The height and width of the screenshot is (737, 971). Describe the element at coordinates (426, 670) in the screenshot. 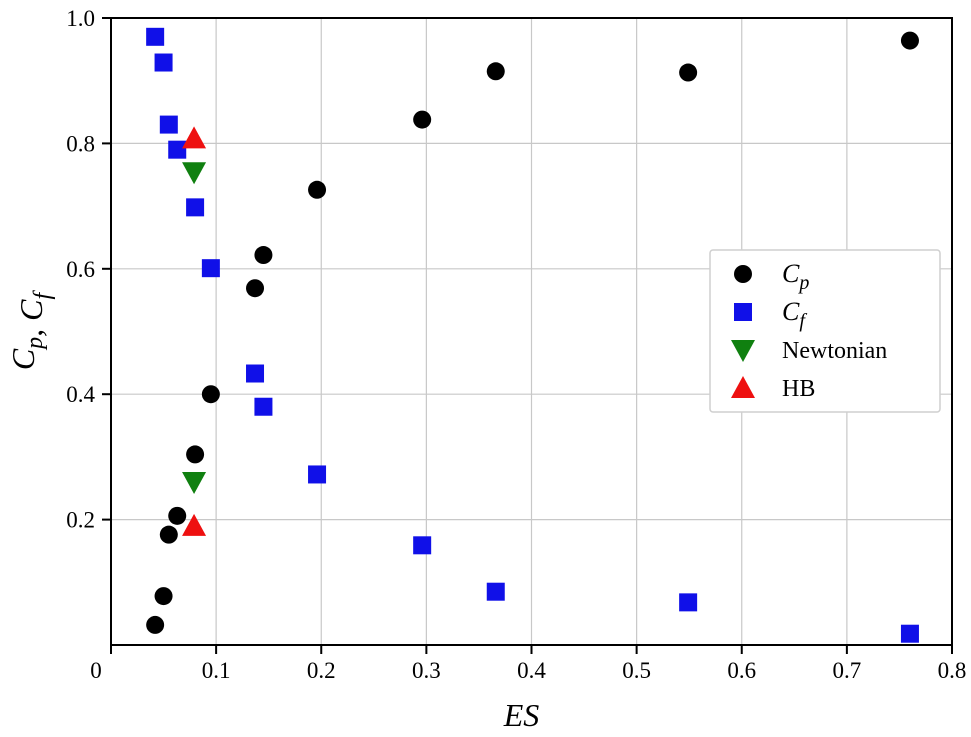

I see `x-tick-label: 0.3` at that location.